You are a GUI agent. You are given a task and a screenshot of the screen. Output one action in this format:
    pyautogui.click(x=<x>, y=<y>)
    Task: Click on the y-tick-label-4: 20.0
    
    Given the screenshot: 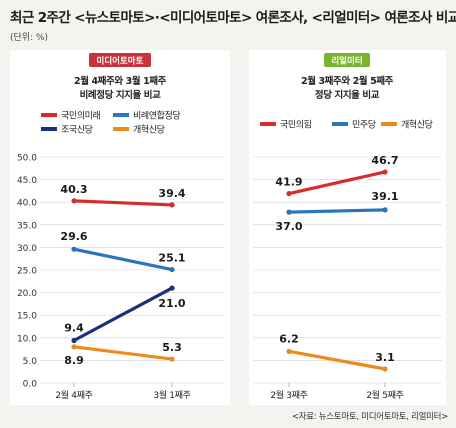 What is the action you would take?
    pyautogui.click(x=27, y=294)
    